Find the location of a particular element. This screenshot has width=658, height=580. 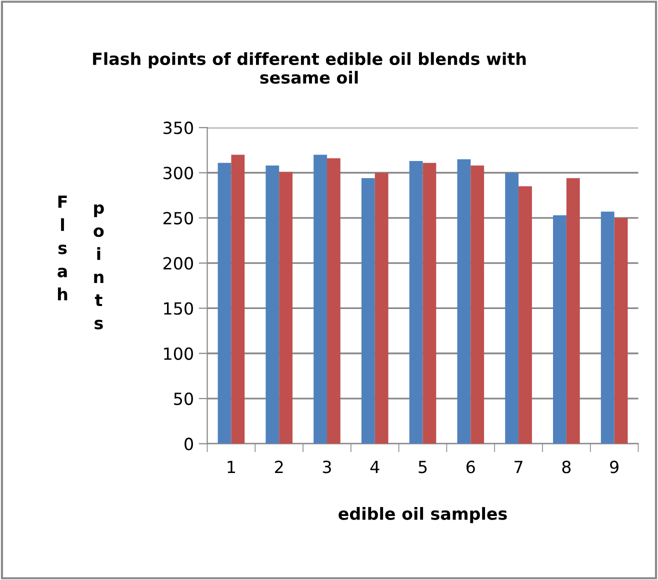

text: Flsah points is located at coordinates (81, 263).